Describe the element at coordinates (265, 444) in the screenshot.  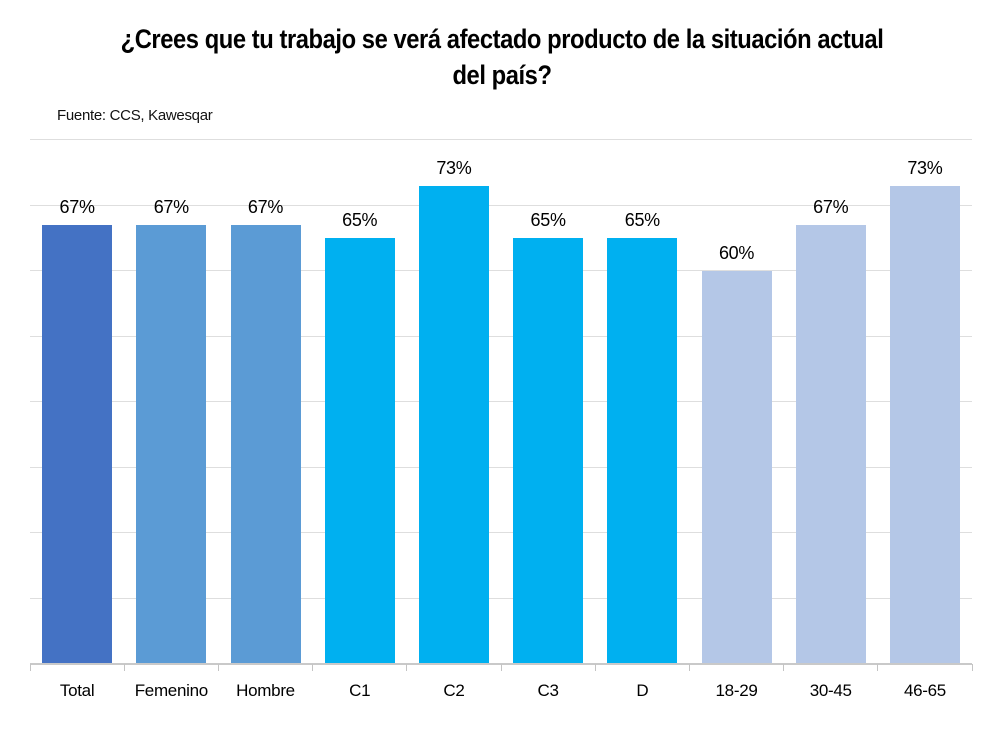
I see `bar-hombre` at that location.